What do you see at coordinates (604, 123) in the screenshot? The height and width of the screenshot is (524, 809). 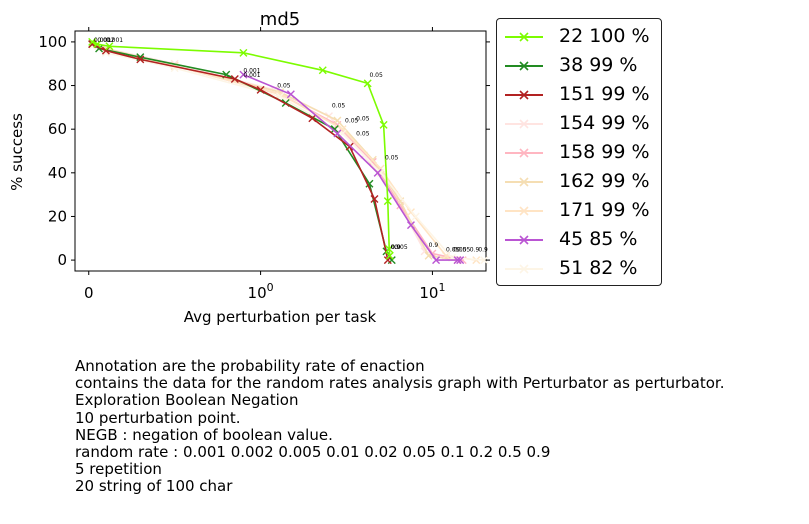 I see `legend-label: 154 99 %` at bounding box center [604, 123].